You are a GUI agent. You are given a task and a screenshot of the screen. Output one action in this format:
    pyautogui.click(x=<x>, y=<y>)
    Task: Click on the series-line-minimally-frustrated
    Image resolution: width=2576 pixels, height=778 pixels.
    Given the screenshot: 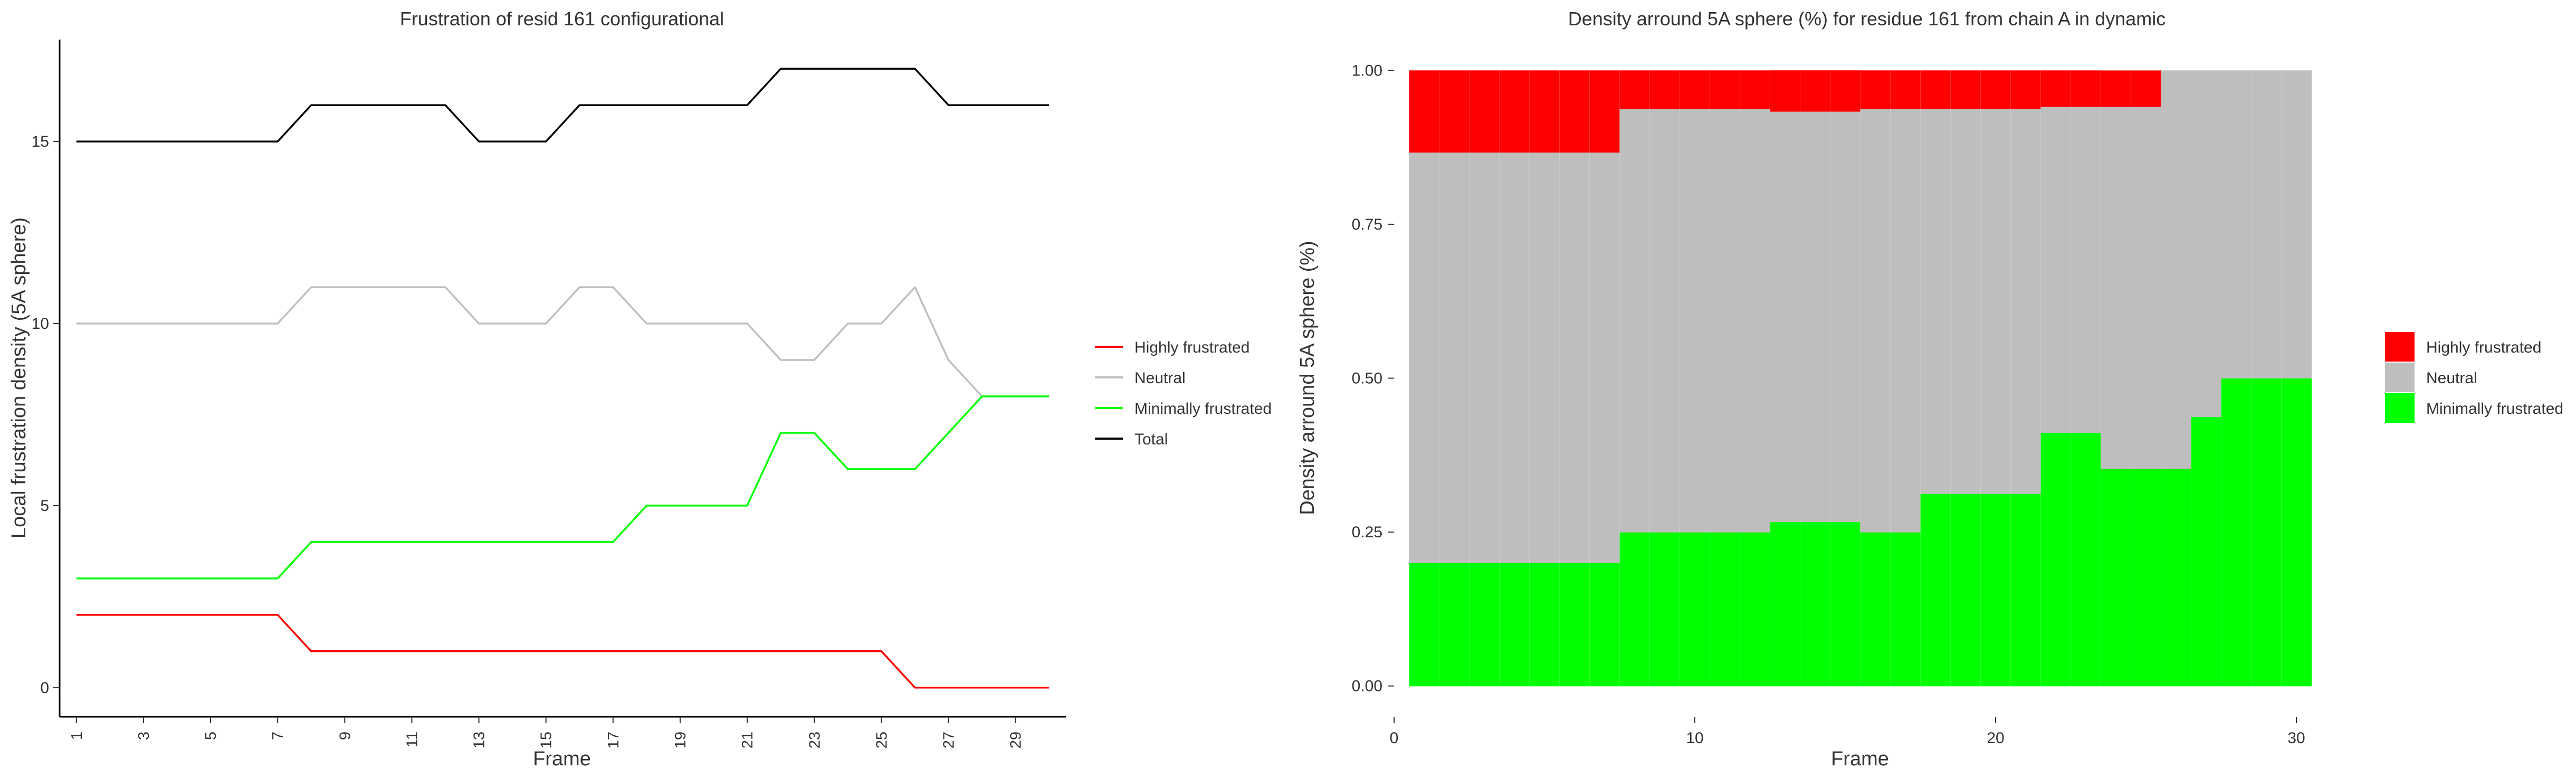 What is the action you would take?
    pyautogui.click(x=563, y=487)
    